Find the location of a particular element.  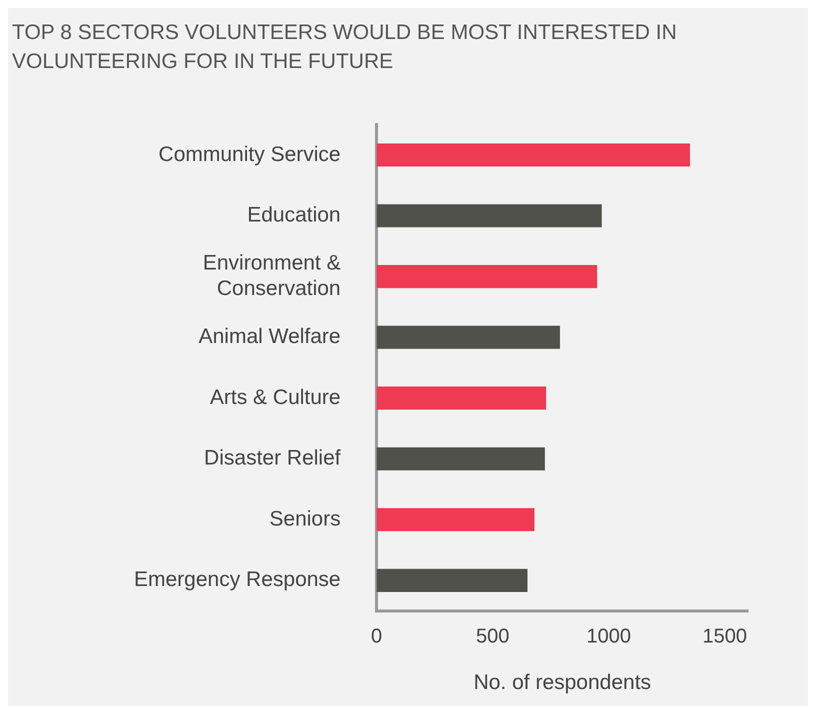

y-tick-label: Emergency Response is located at coordinates (237, 580).